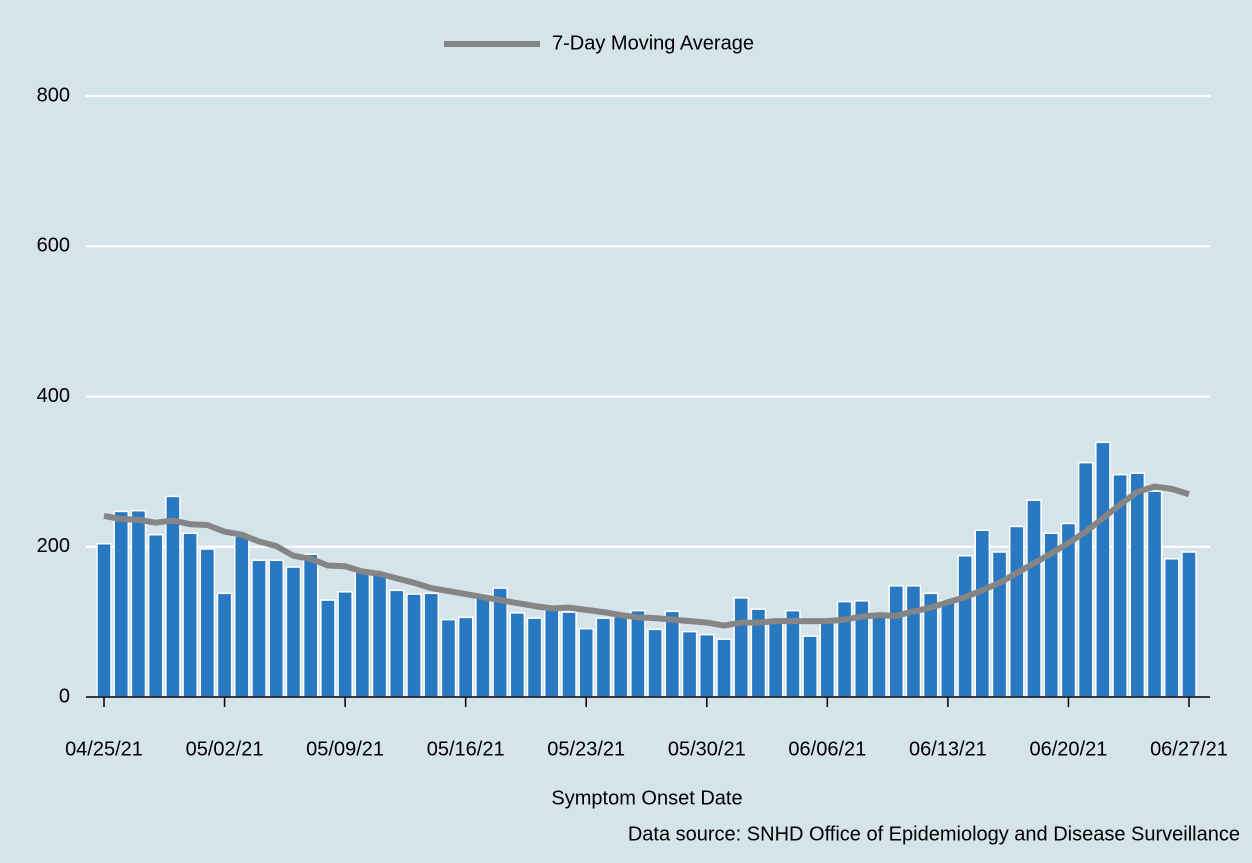 The height and width of the screenshot is (863, 1252). I want to click on y-tick-label: 400, so click(53, 396).